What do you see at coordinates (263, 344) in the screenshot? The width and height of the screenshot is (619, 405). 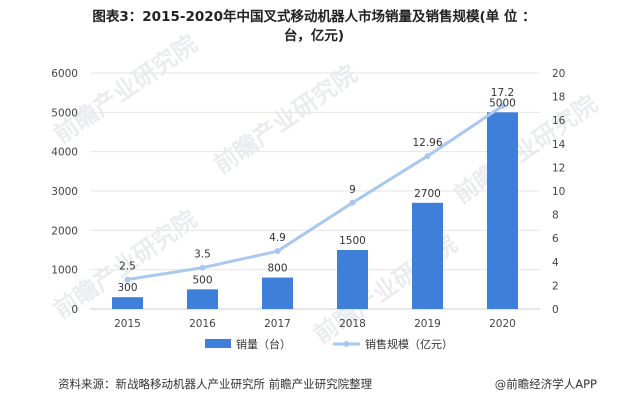 I see `legend-bar-label: 销量（台）` at bounding box center [263, 344].